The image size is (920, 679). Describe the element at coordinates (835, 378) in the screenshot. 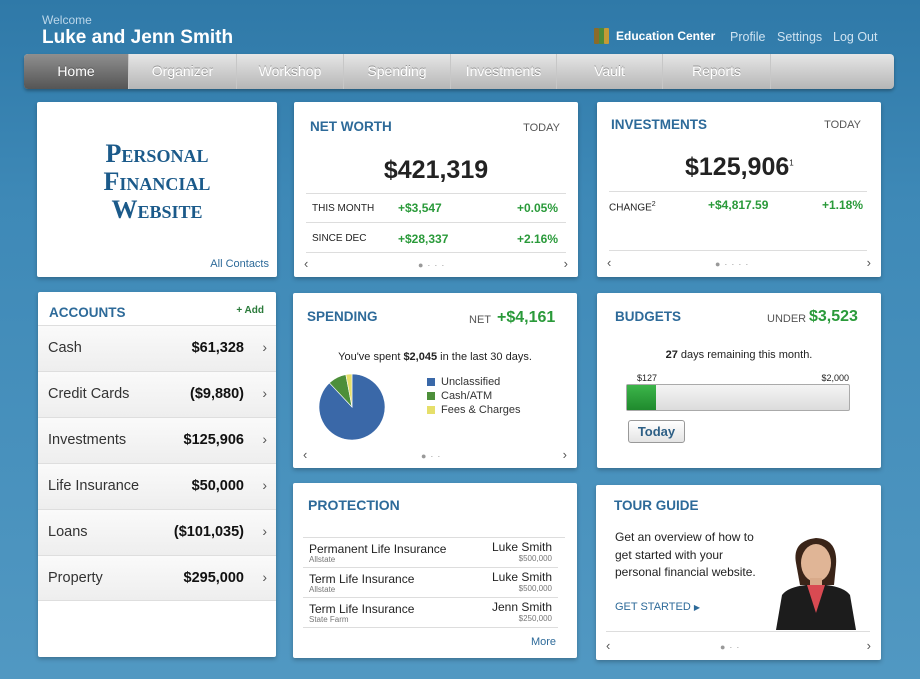

I see `budgets-total: $2,000` at that location.